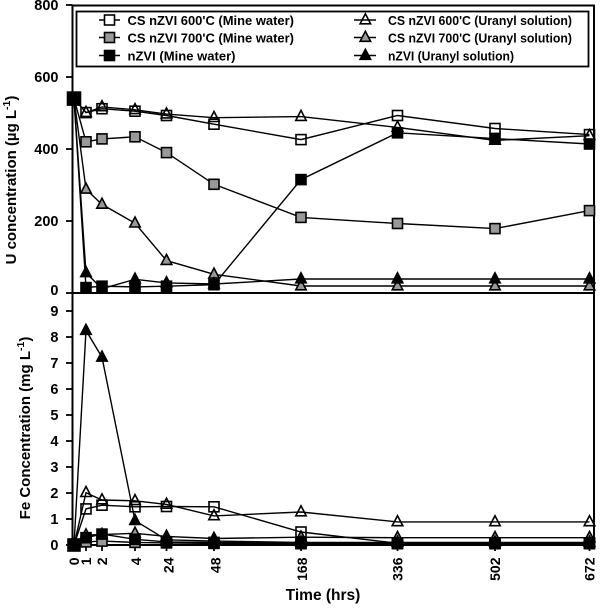  Describe the element at coordinates (10, 180) in the screenshot. I see `svg-text: U concentration (µg L-1)` at that location.